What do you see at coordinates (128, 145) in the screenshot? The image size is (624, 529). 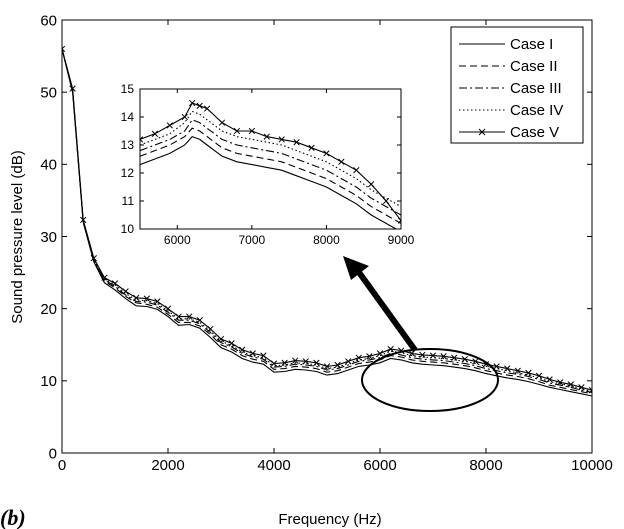 I see `inset-y-tick-label: 13` at bounding box center [128, 145].